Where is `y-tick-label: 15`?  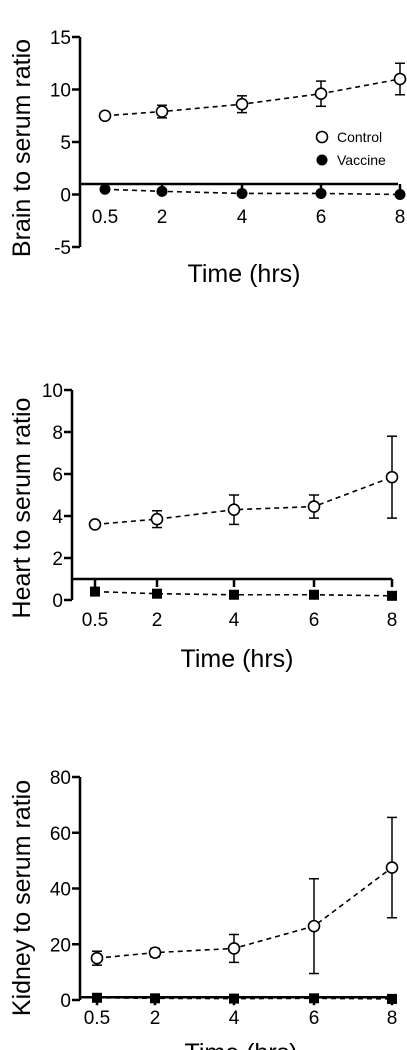 y-tick-label: 15 is located at coordinates (60, 38).